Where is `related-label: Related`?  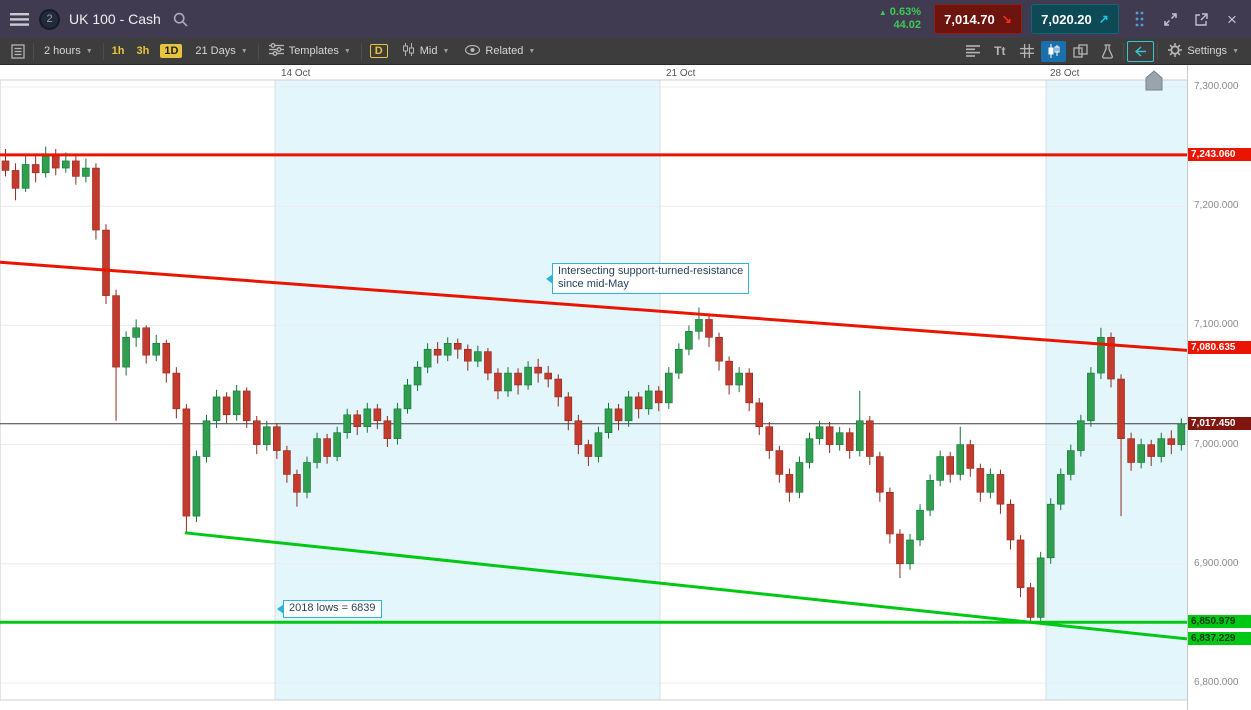 related-label: Related is located at coordinates (504, 51).